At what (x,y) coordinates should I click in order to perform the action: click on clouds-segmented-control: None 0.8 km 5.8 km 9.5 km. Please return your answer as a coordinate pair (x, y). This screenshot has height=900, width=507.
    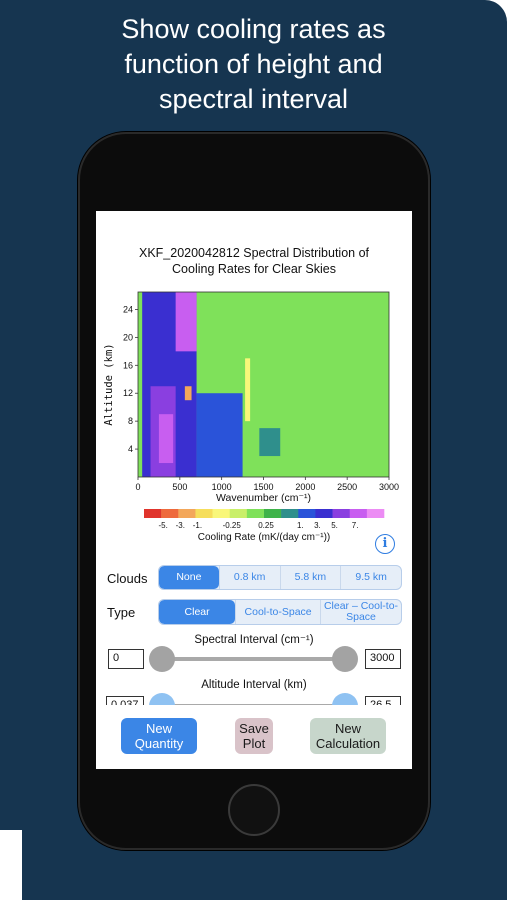
    Looking at the image, I should click on (280, 577).